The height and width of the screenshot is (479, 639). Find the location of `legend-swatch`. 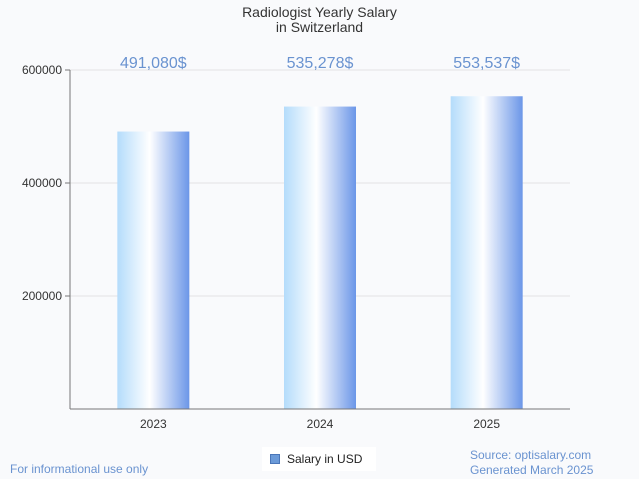

legend-swatch is located at coordinates (275, 459).